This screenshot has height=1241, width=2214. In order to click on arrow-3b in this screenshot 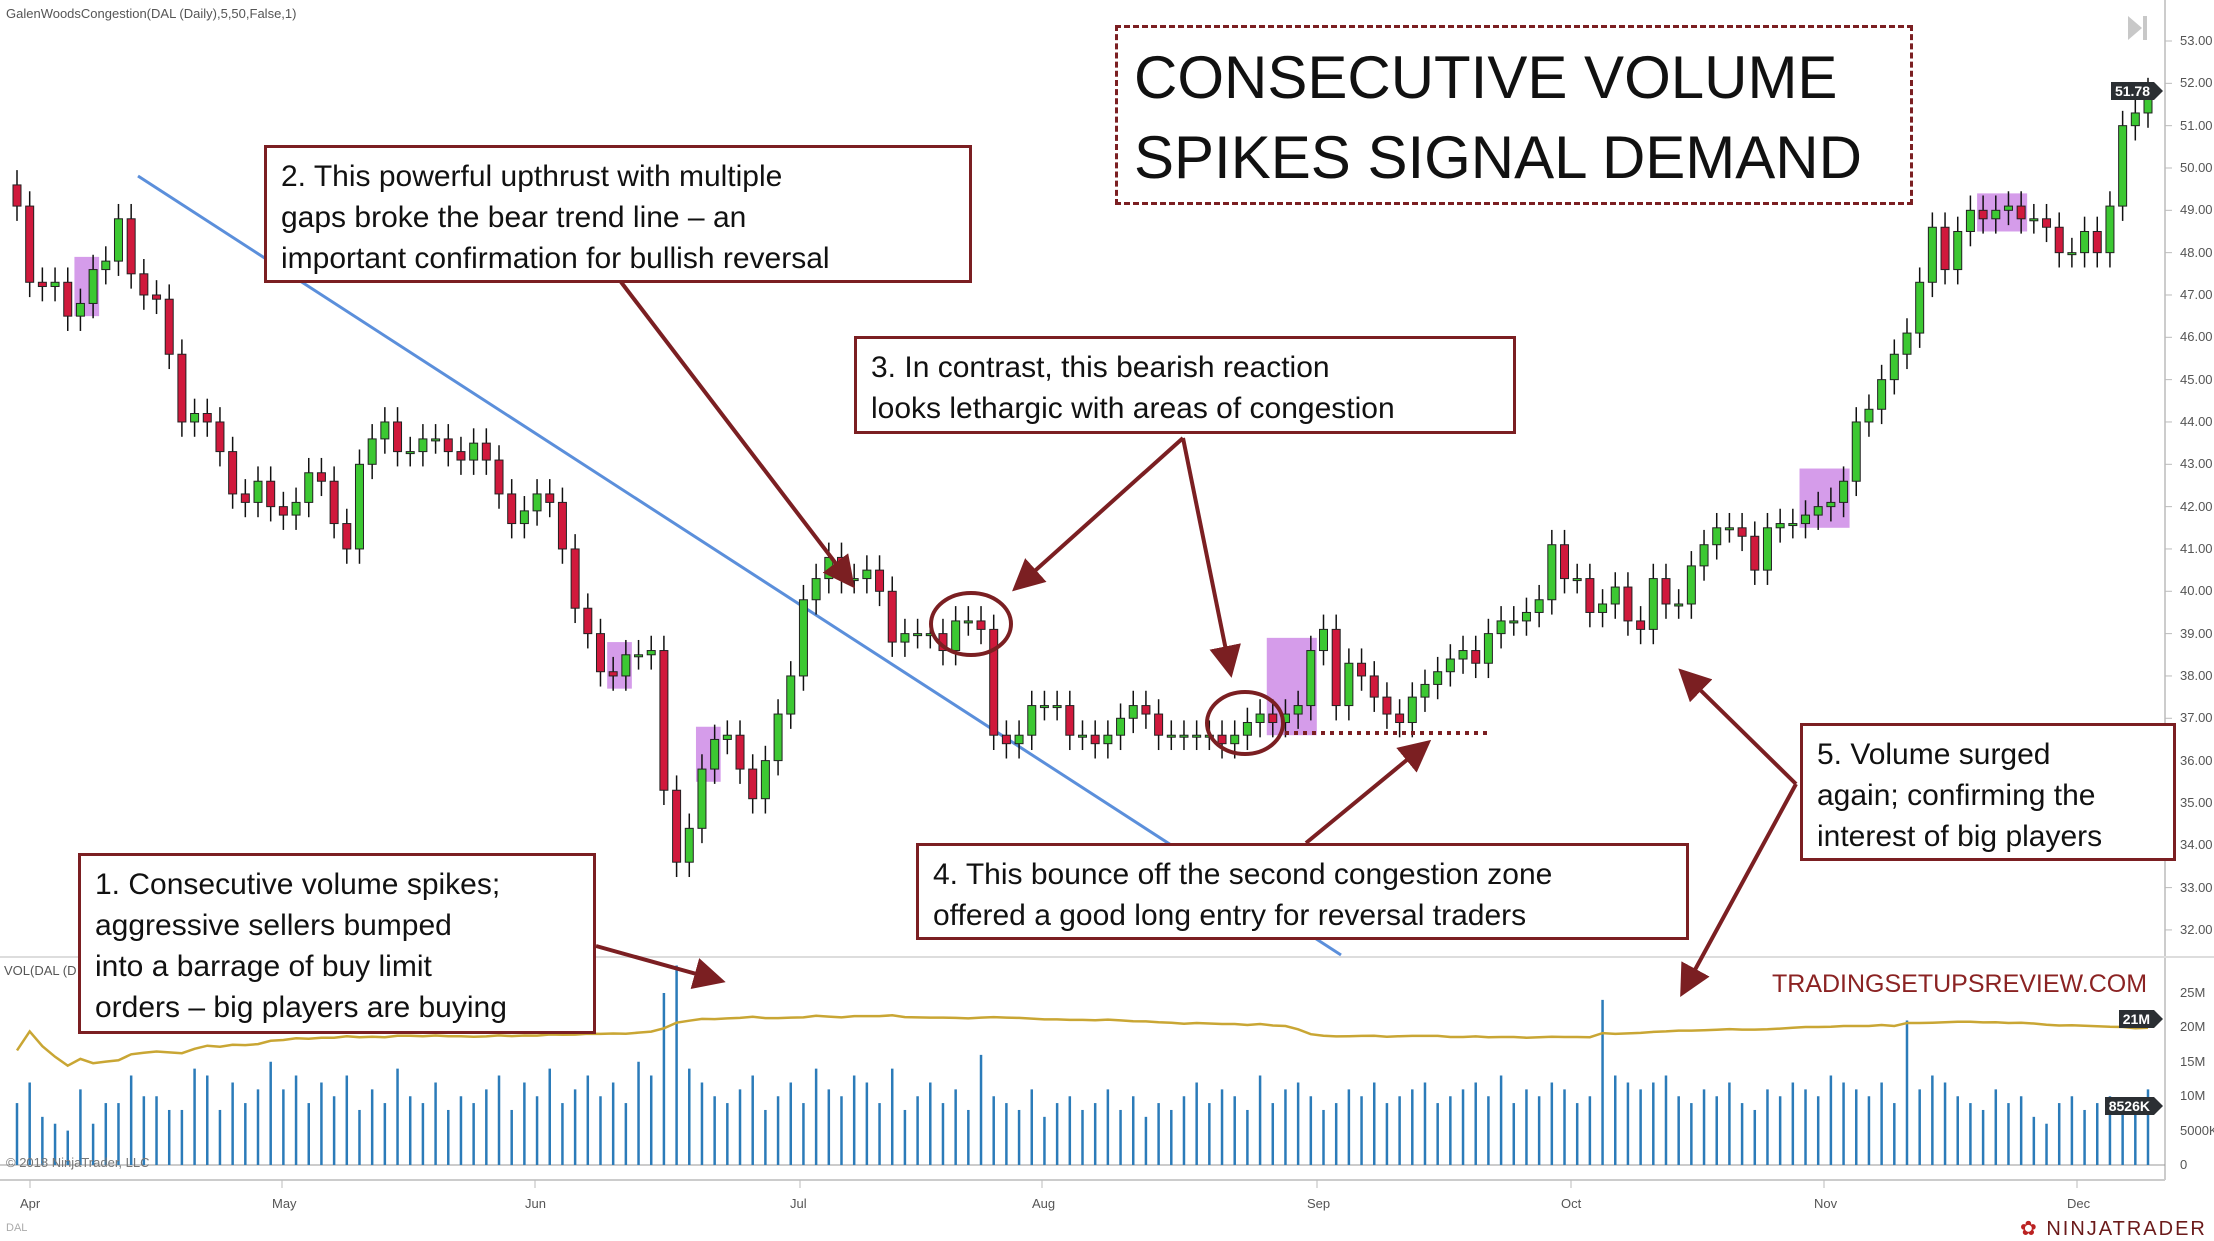, I will do `click(1211, 557)`.